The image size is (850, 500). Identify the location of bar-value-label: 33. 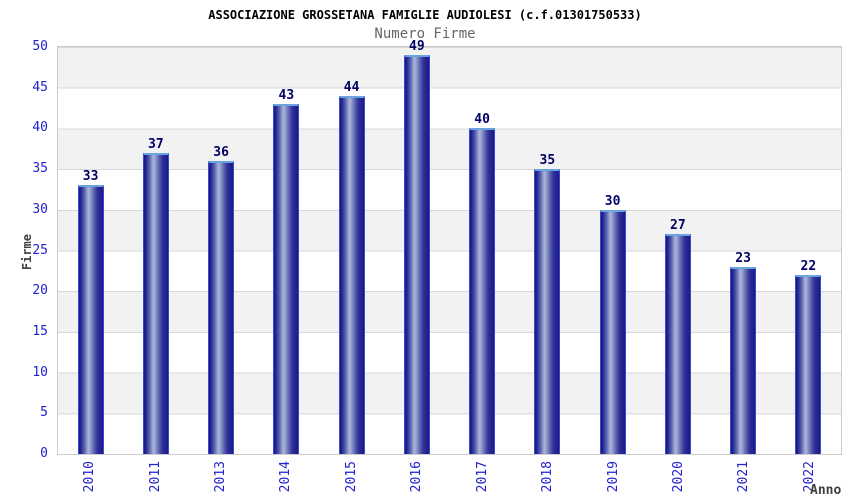
(90, 177).